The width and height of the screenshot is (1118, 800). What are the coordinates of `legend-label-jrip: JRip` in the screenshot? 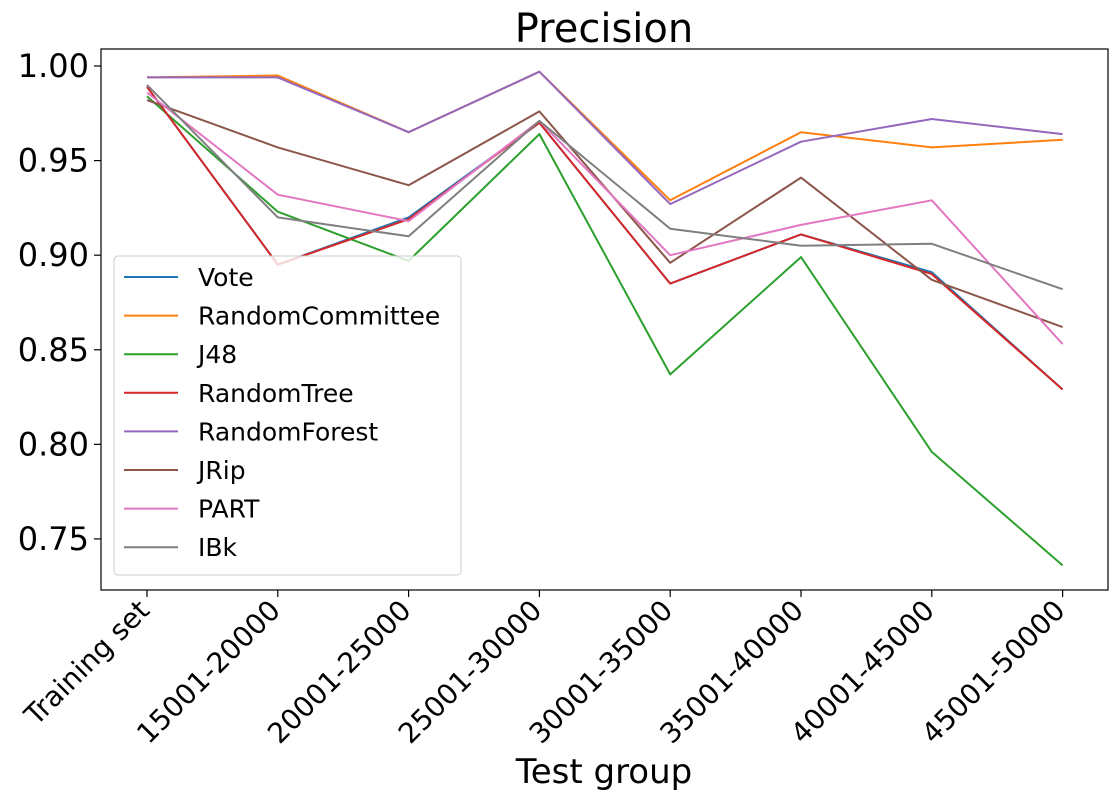 It's located at (221, 470).